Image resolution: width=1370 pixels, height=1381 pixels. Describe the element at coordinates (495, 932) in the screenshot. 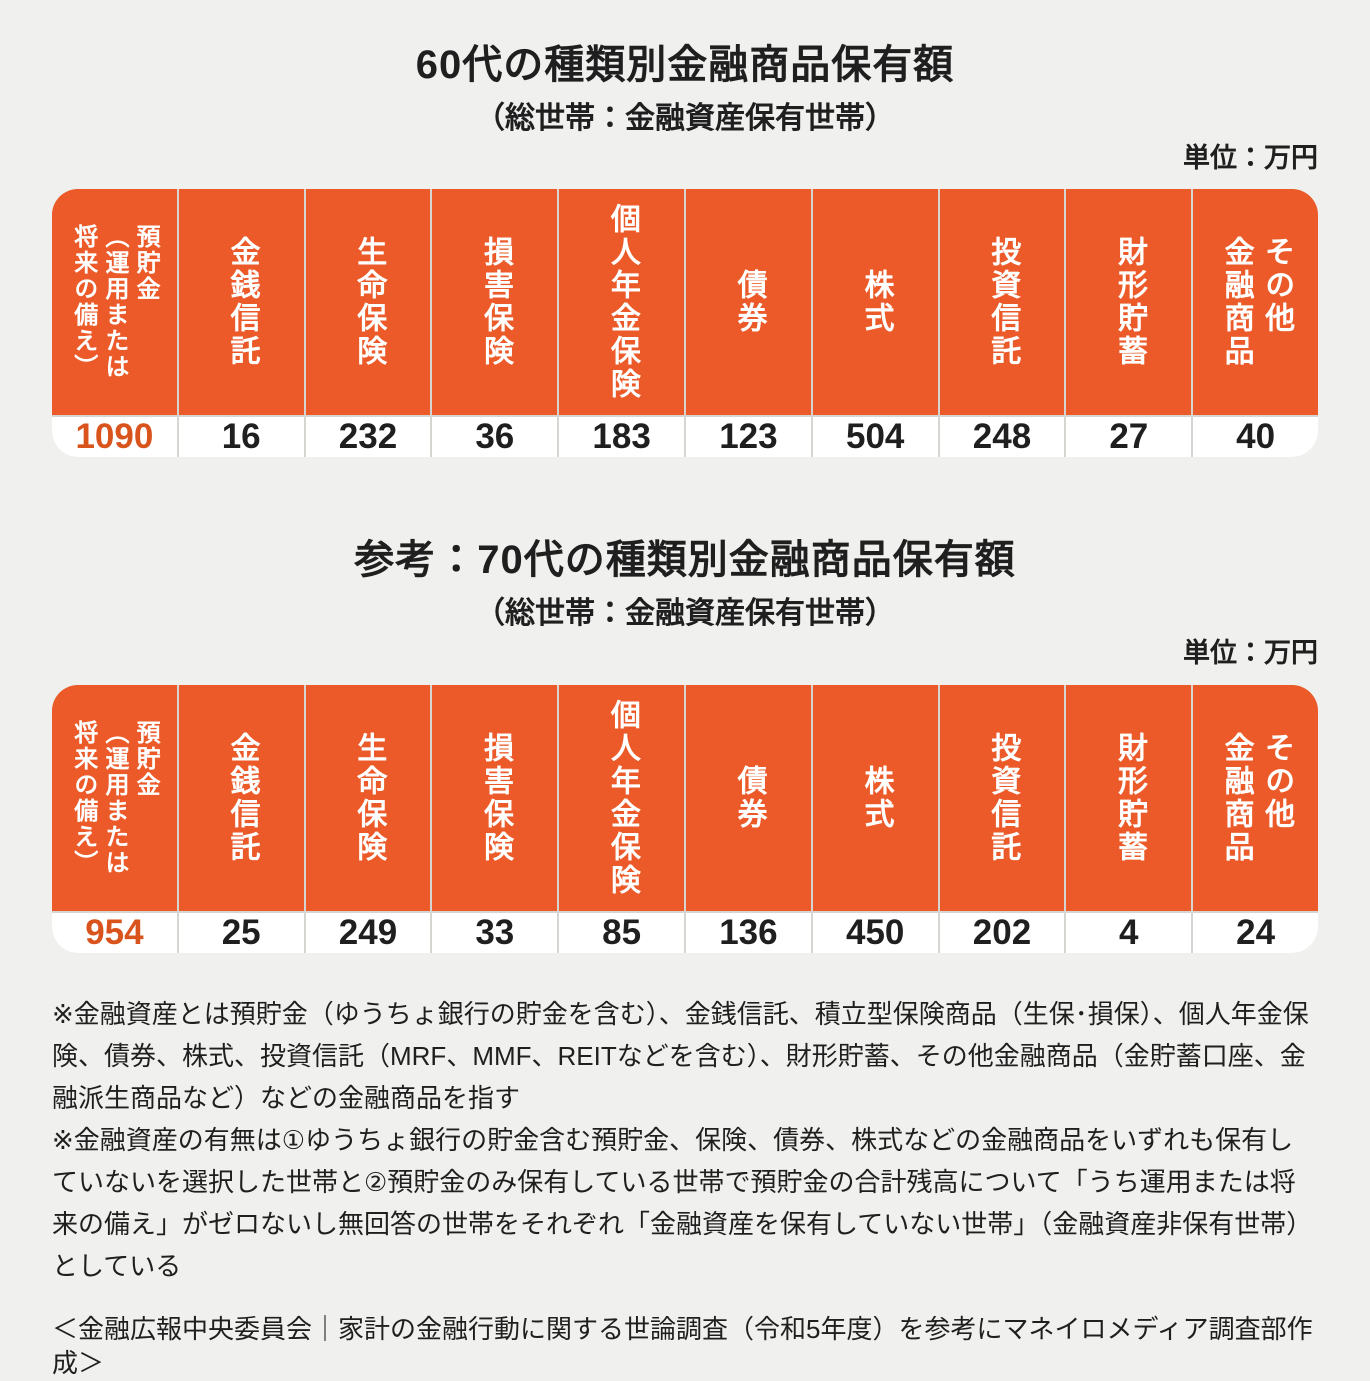

I see `table70-value-3: 33` at that location.